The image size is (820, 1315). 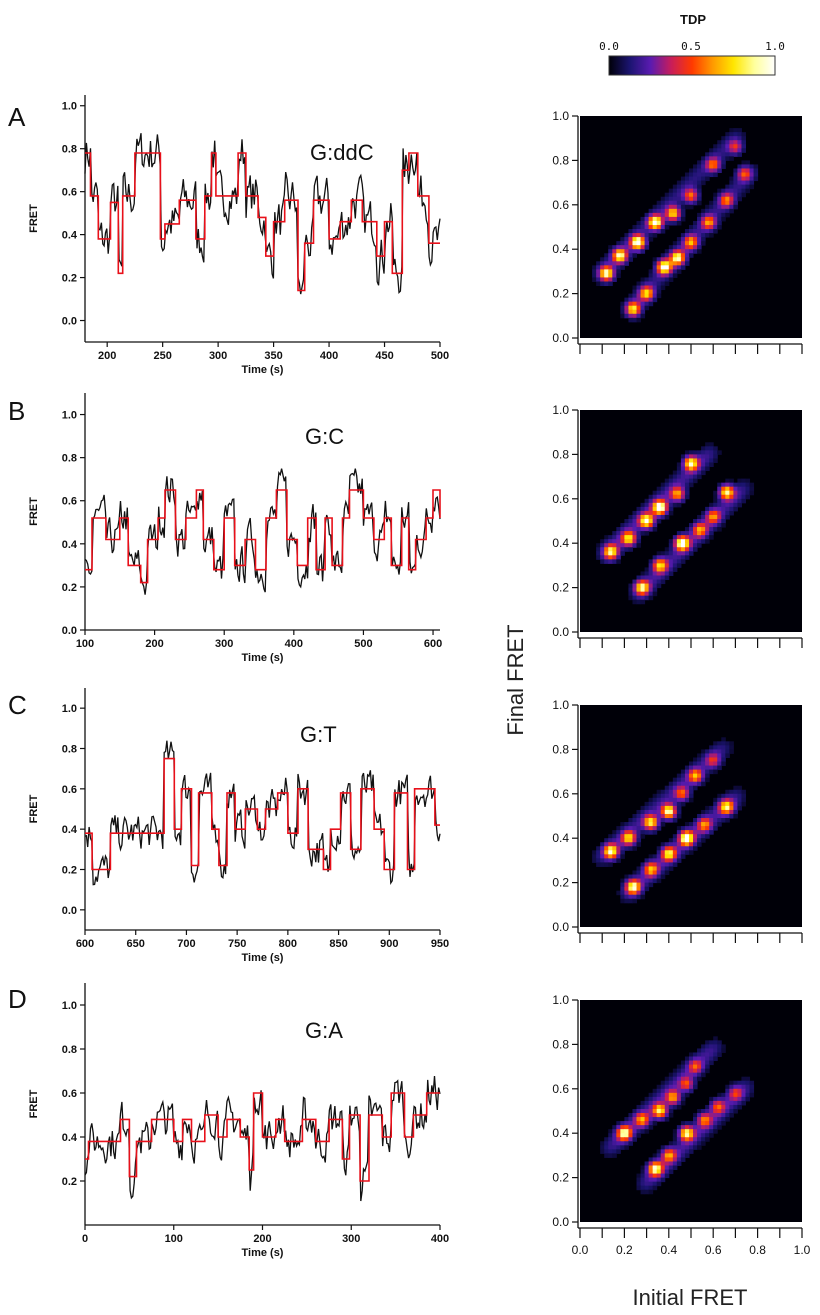 I want to click on y-tick-label: 0.2, so click(x=560, y=588).